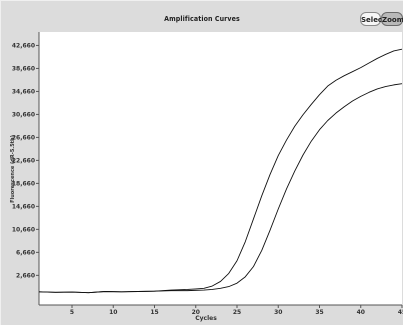  What do you see at coordinates (25, 275) in the screenshot?
I see `y-tick-label: 2,660` at bounding box center [25, 275].